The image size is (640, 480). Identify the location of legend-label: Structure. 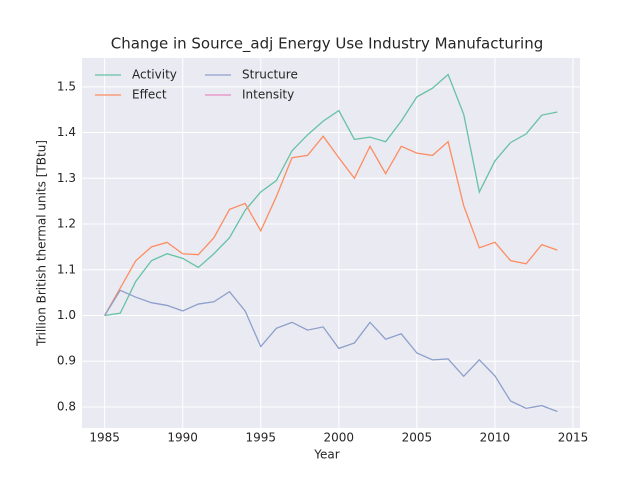
(270, 75).